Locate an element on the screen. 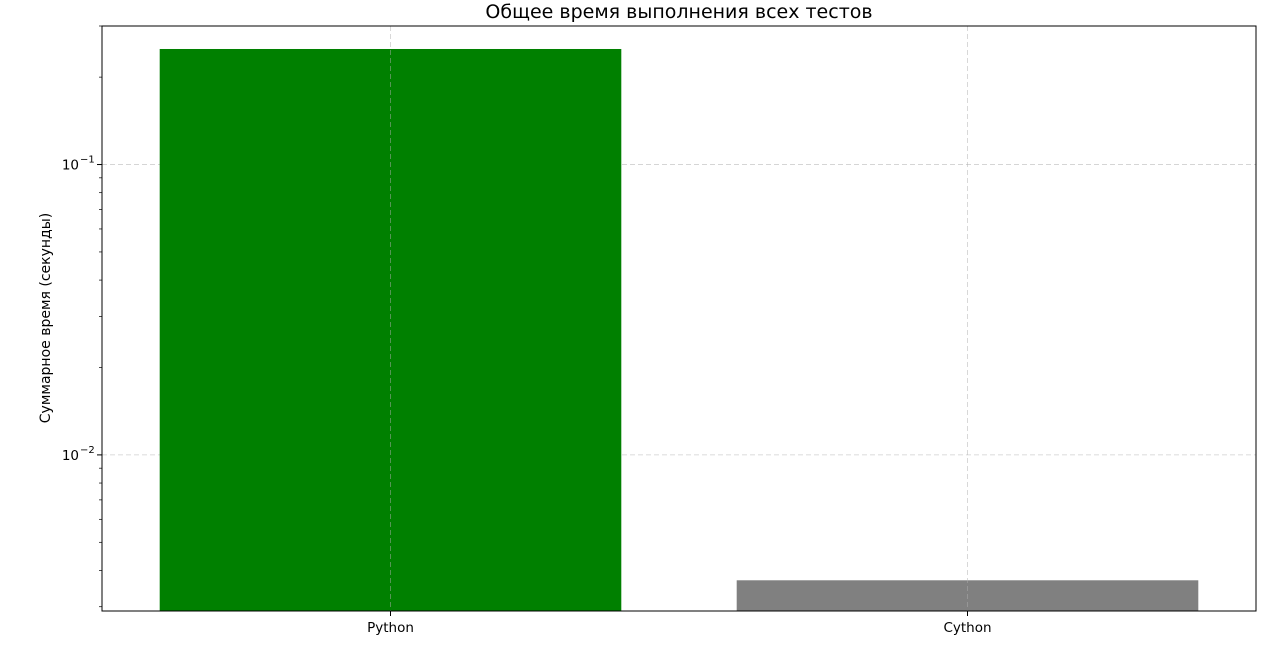 Image resolution: width=1280 pixels, height=646 pixels. y-tick-exponent-1: −2 is located at coordinates (87, 450).